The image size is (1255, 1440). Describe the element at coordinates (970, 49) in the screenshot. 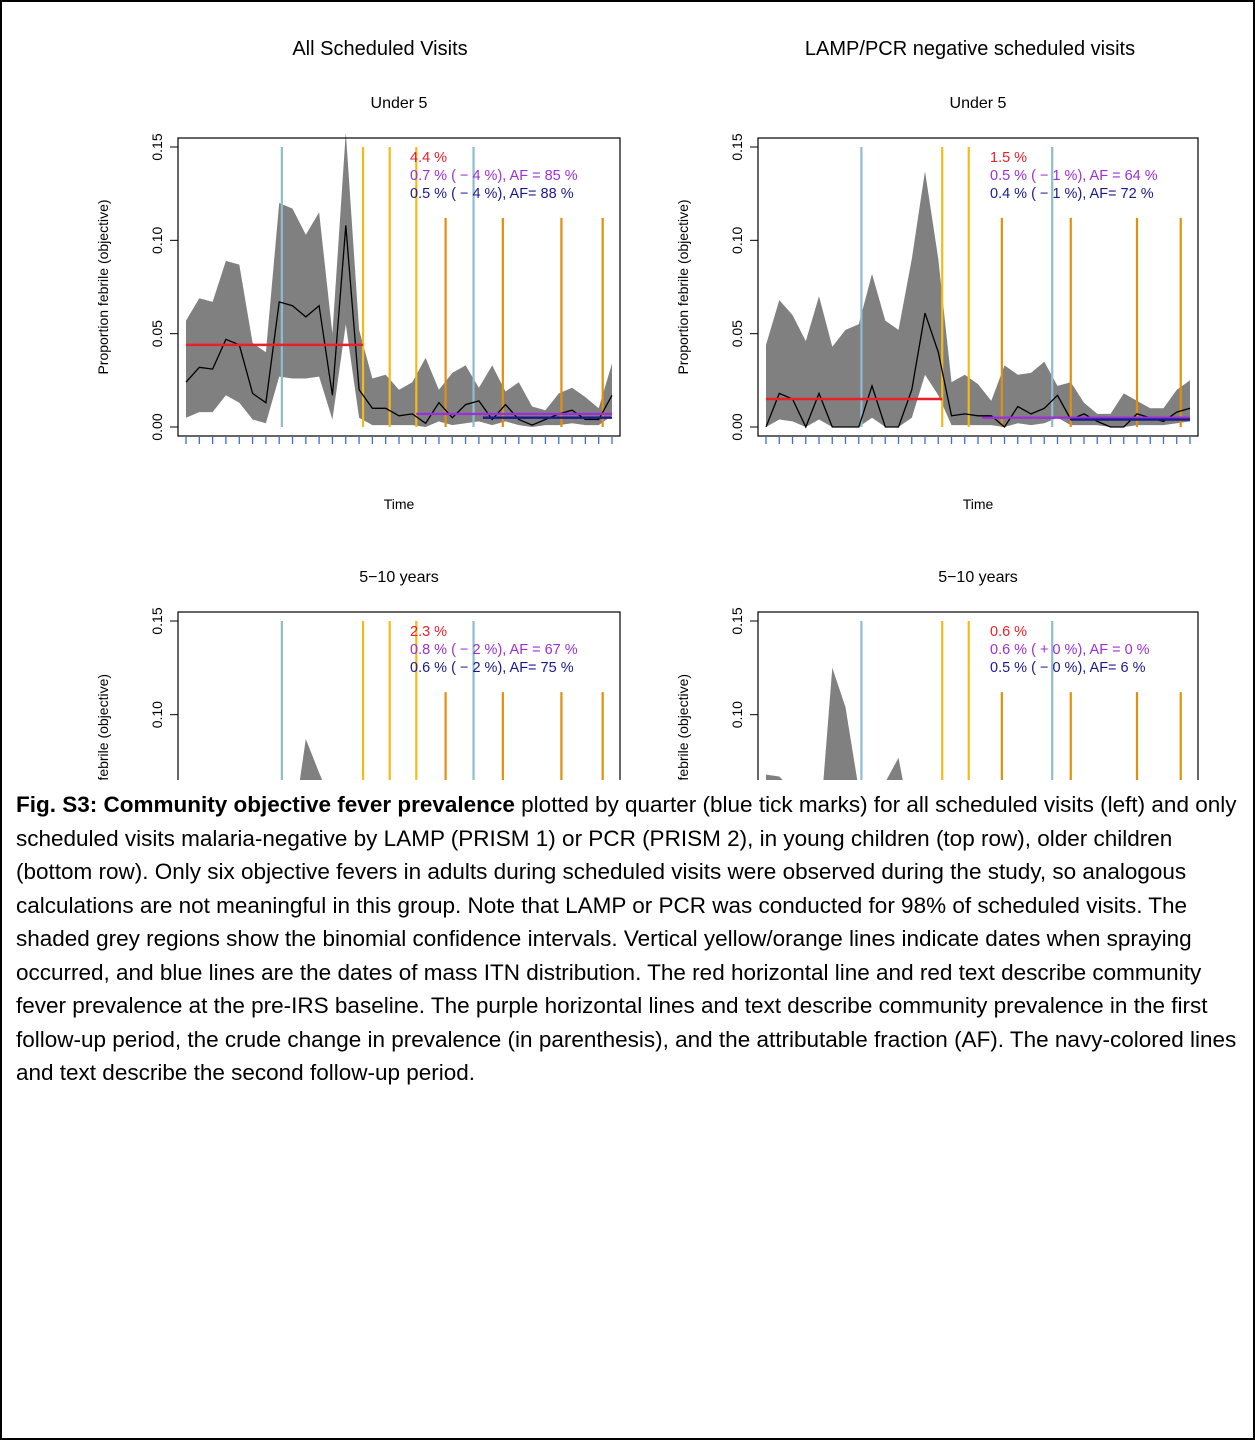

I see `column-title-right: LAMP/PCR negative scheduled visits` at that location.